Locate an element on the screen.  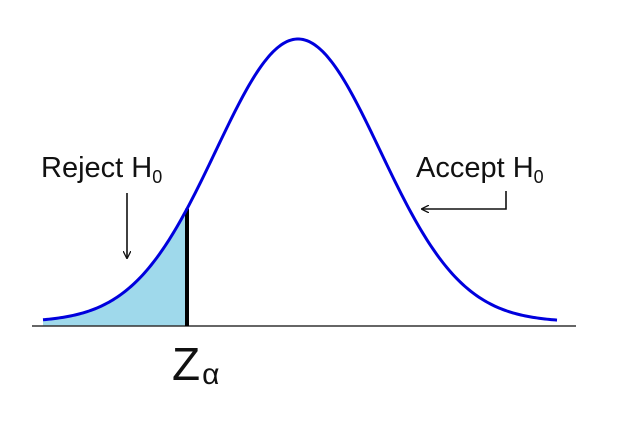
reject-h0-subscript: 0 is located at coordinates (157, 177).